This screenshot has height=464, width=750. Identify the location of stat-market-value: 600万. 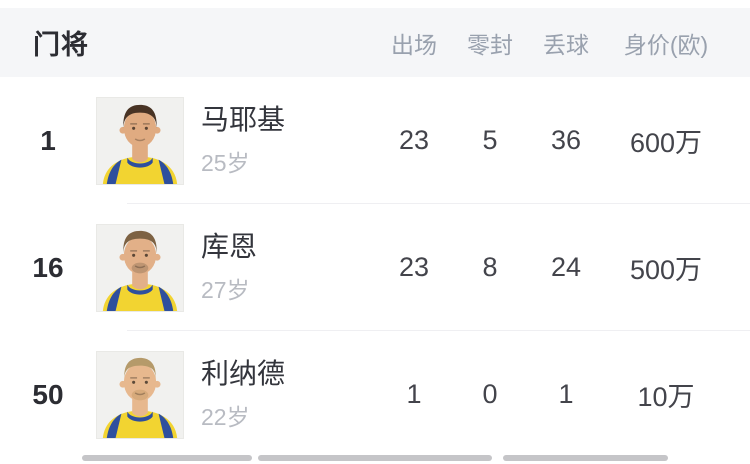
(666, 143).